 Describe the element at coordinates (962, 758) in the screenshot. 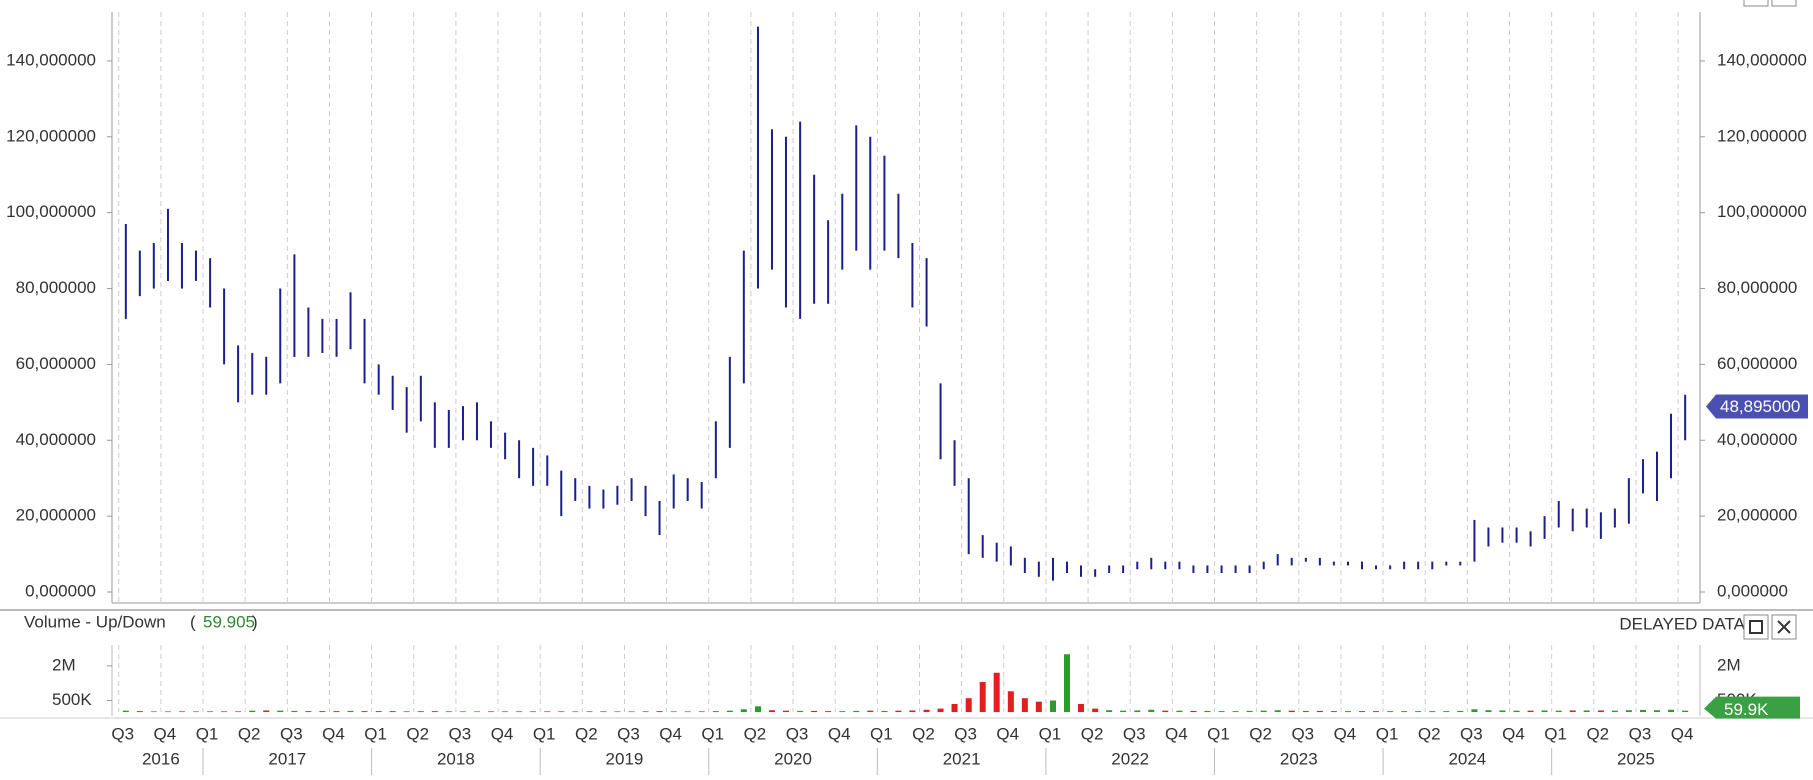

I see `year-label: 2021` at that location.